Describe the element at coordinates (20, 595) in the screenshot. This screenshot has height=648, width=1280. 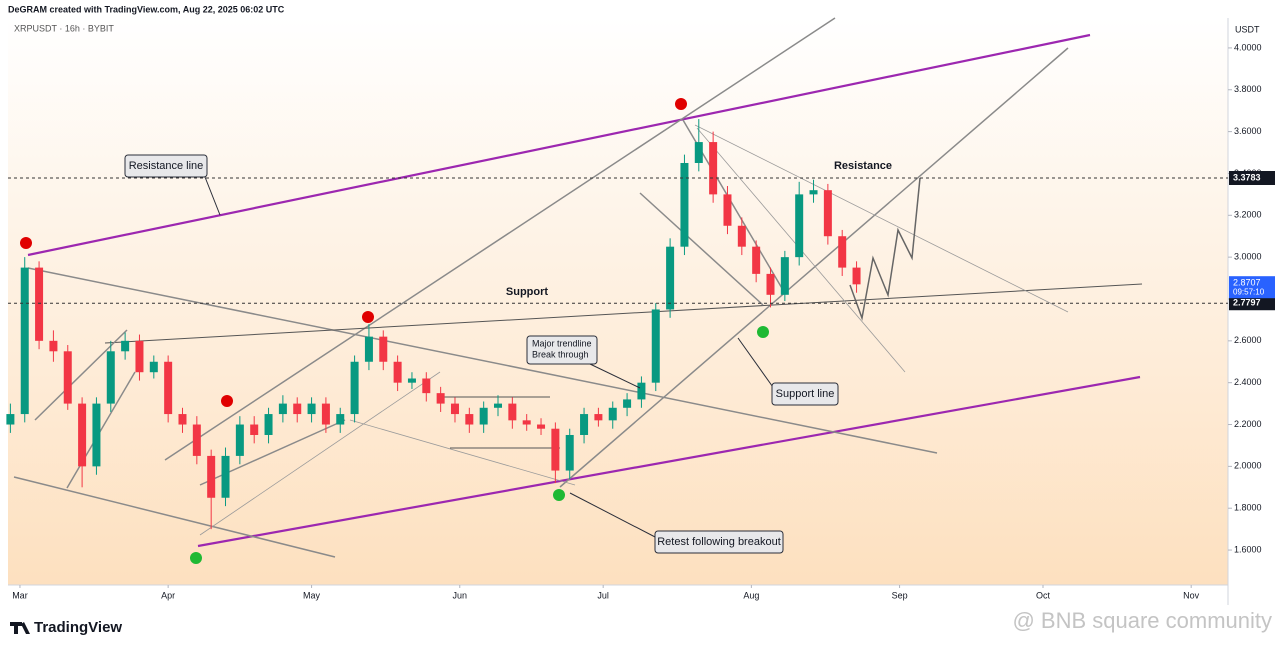
I see `x-tick-label: Mar` at that location.